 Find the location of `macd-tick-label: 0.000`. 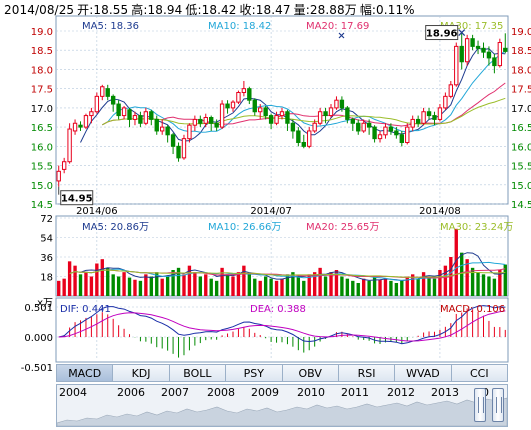

macd-tick-label: 0.000 is located at coordinates (38, 338).